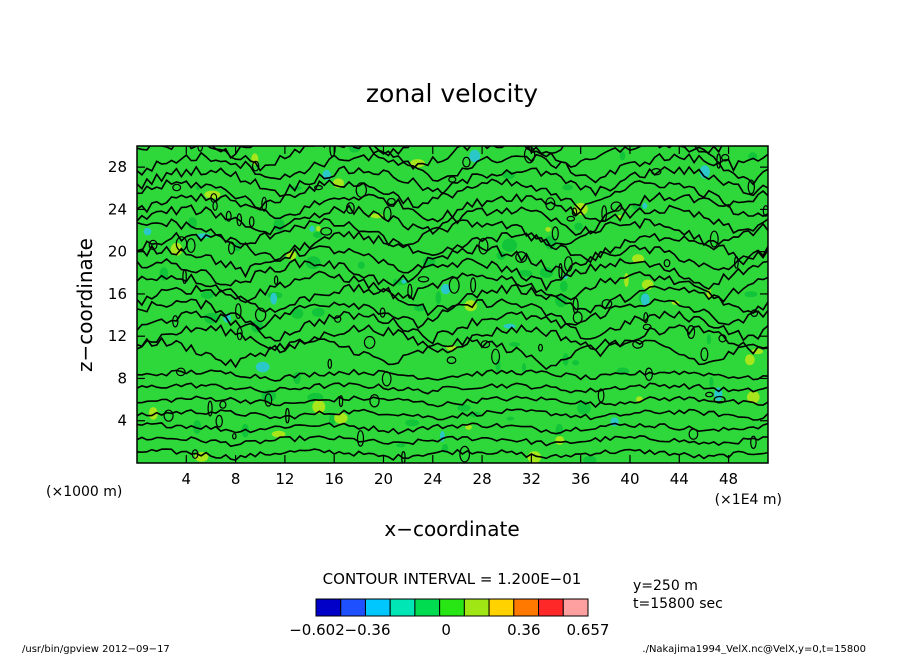 This screenshot has width=904, height=654. What do you see at coordinates (531, 479) in the screenshot?
I see `x-tick-label: 32` at bounding box center [531, 479].